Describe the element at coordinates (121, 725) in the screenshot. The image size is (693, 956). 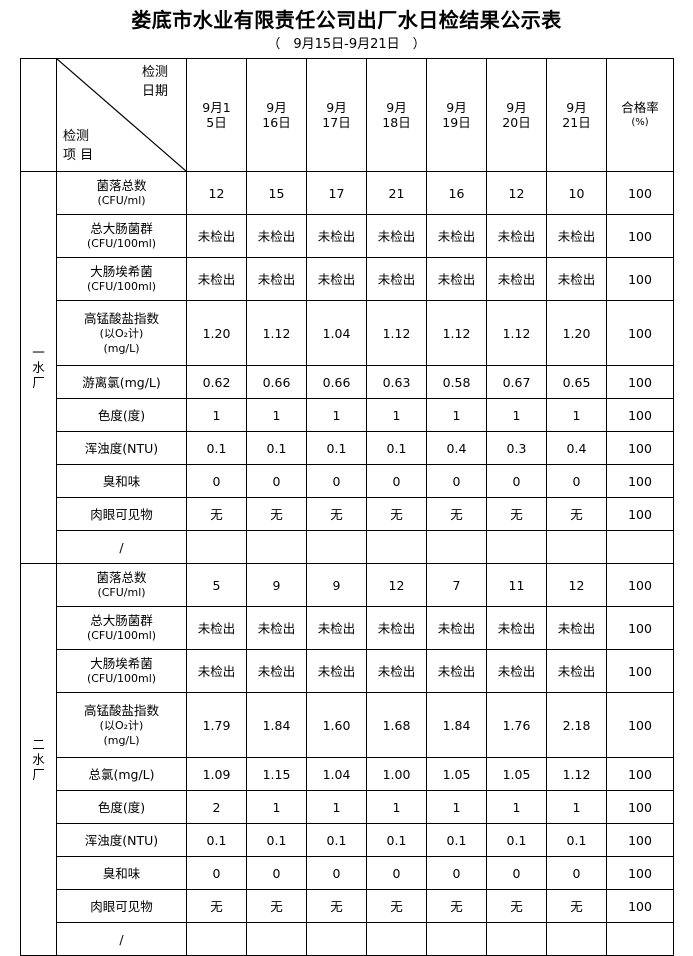
I see `row-item-name: 高锰酸盐指数 (以O₂计) (mg/L)` at that location.